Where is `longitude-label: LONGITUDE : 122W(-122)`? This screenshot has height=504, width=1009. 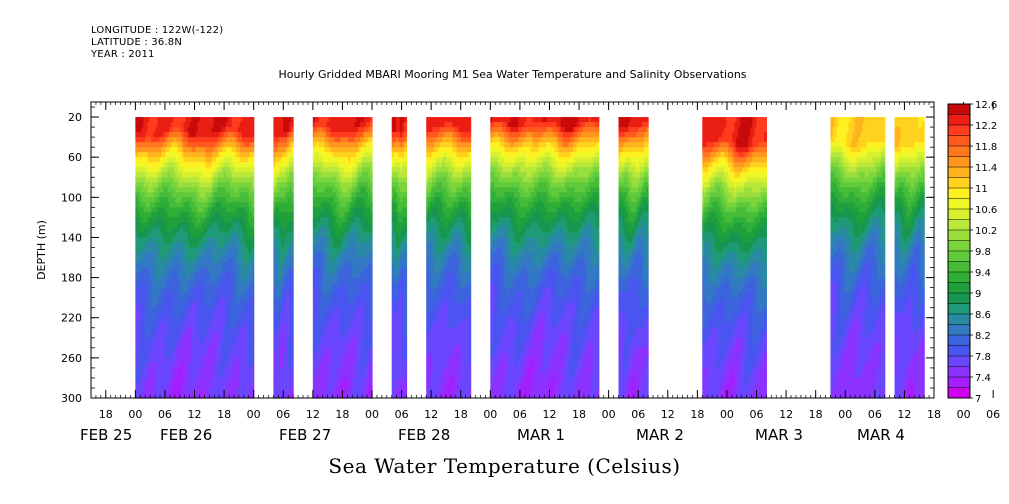
longitude-label: LONGITUDE : 122W(-122) is located at coordinates (157, 30).